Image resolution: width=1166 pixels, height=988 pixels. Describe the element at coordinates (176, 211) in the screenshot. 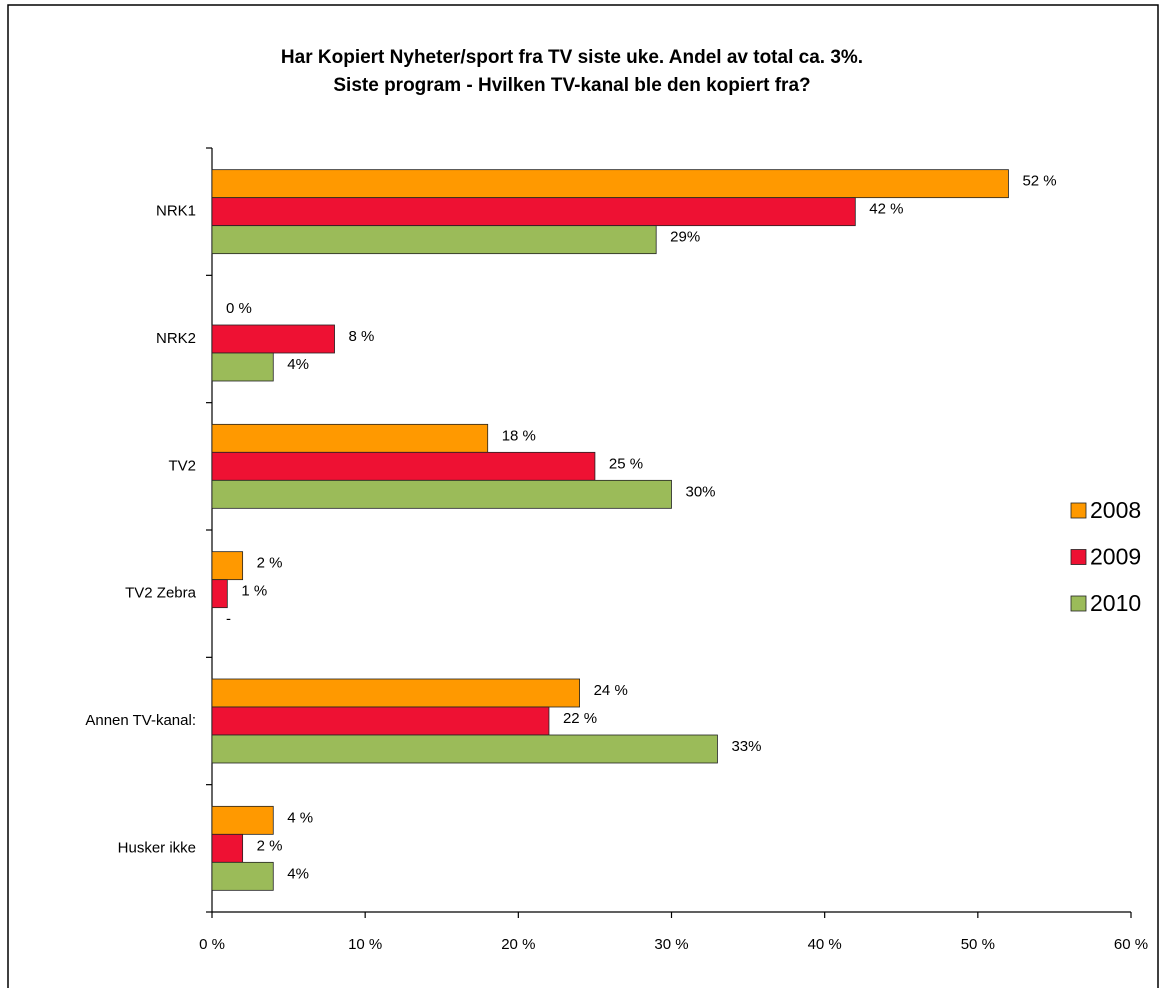

I see `category-label: NRK1` at that location.